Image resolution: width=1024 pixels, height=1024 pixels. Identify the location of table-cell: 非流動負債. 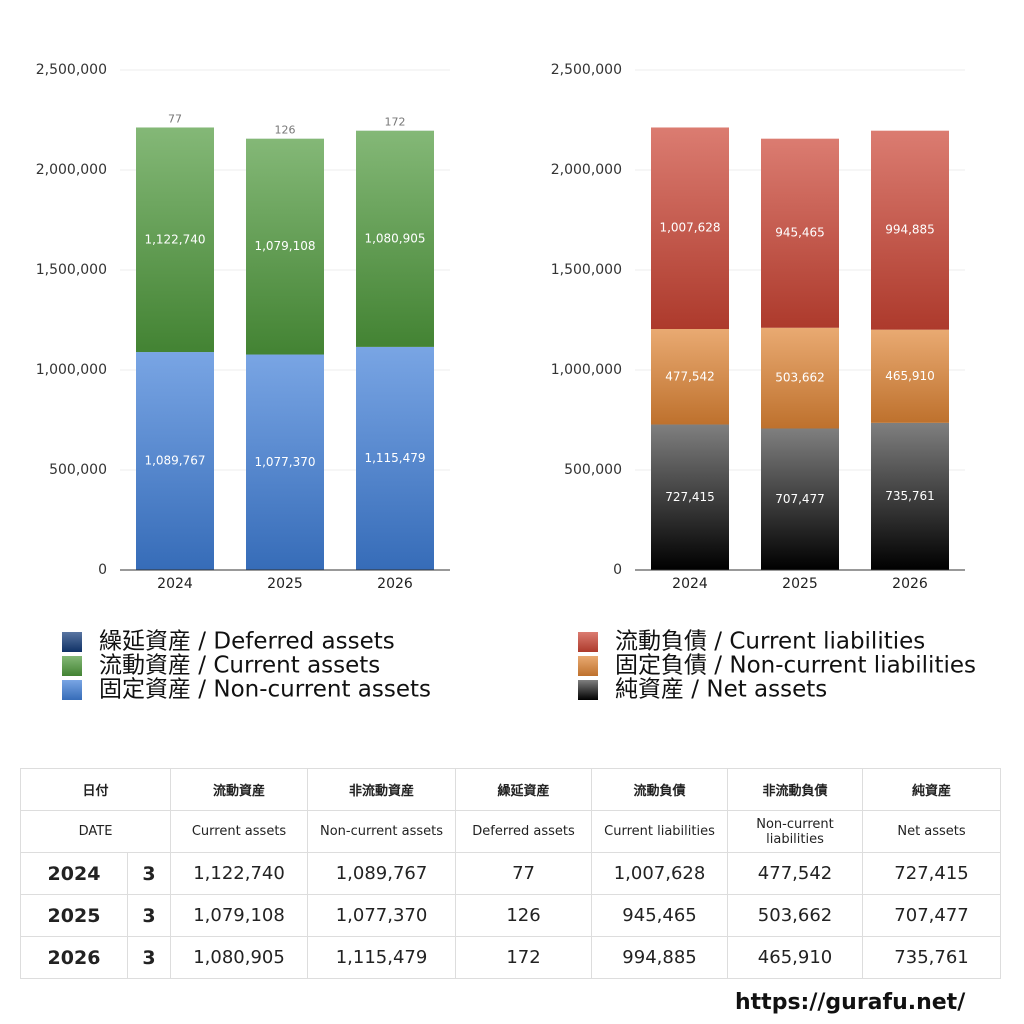
(795, 789).